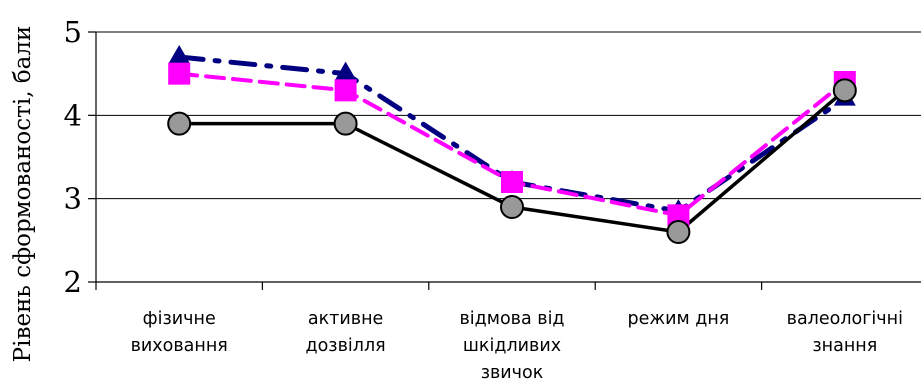 The width and height of the screenshot is (921, 387). Describe the element at coordinates (73, 199) in the screenshot. I see `y-tick-label: 3` at that location.